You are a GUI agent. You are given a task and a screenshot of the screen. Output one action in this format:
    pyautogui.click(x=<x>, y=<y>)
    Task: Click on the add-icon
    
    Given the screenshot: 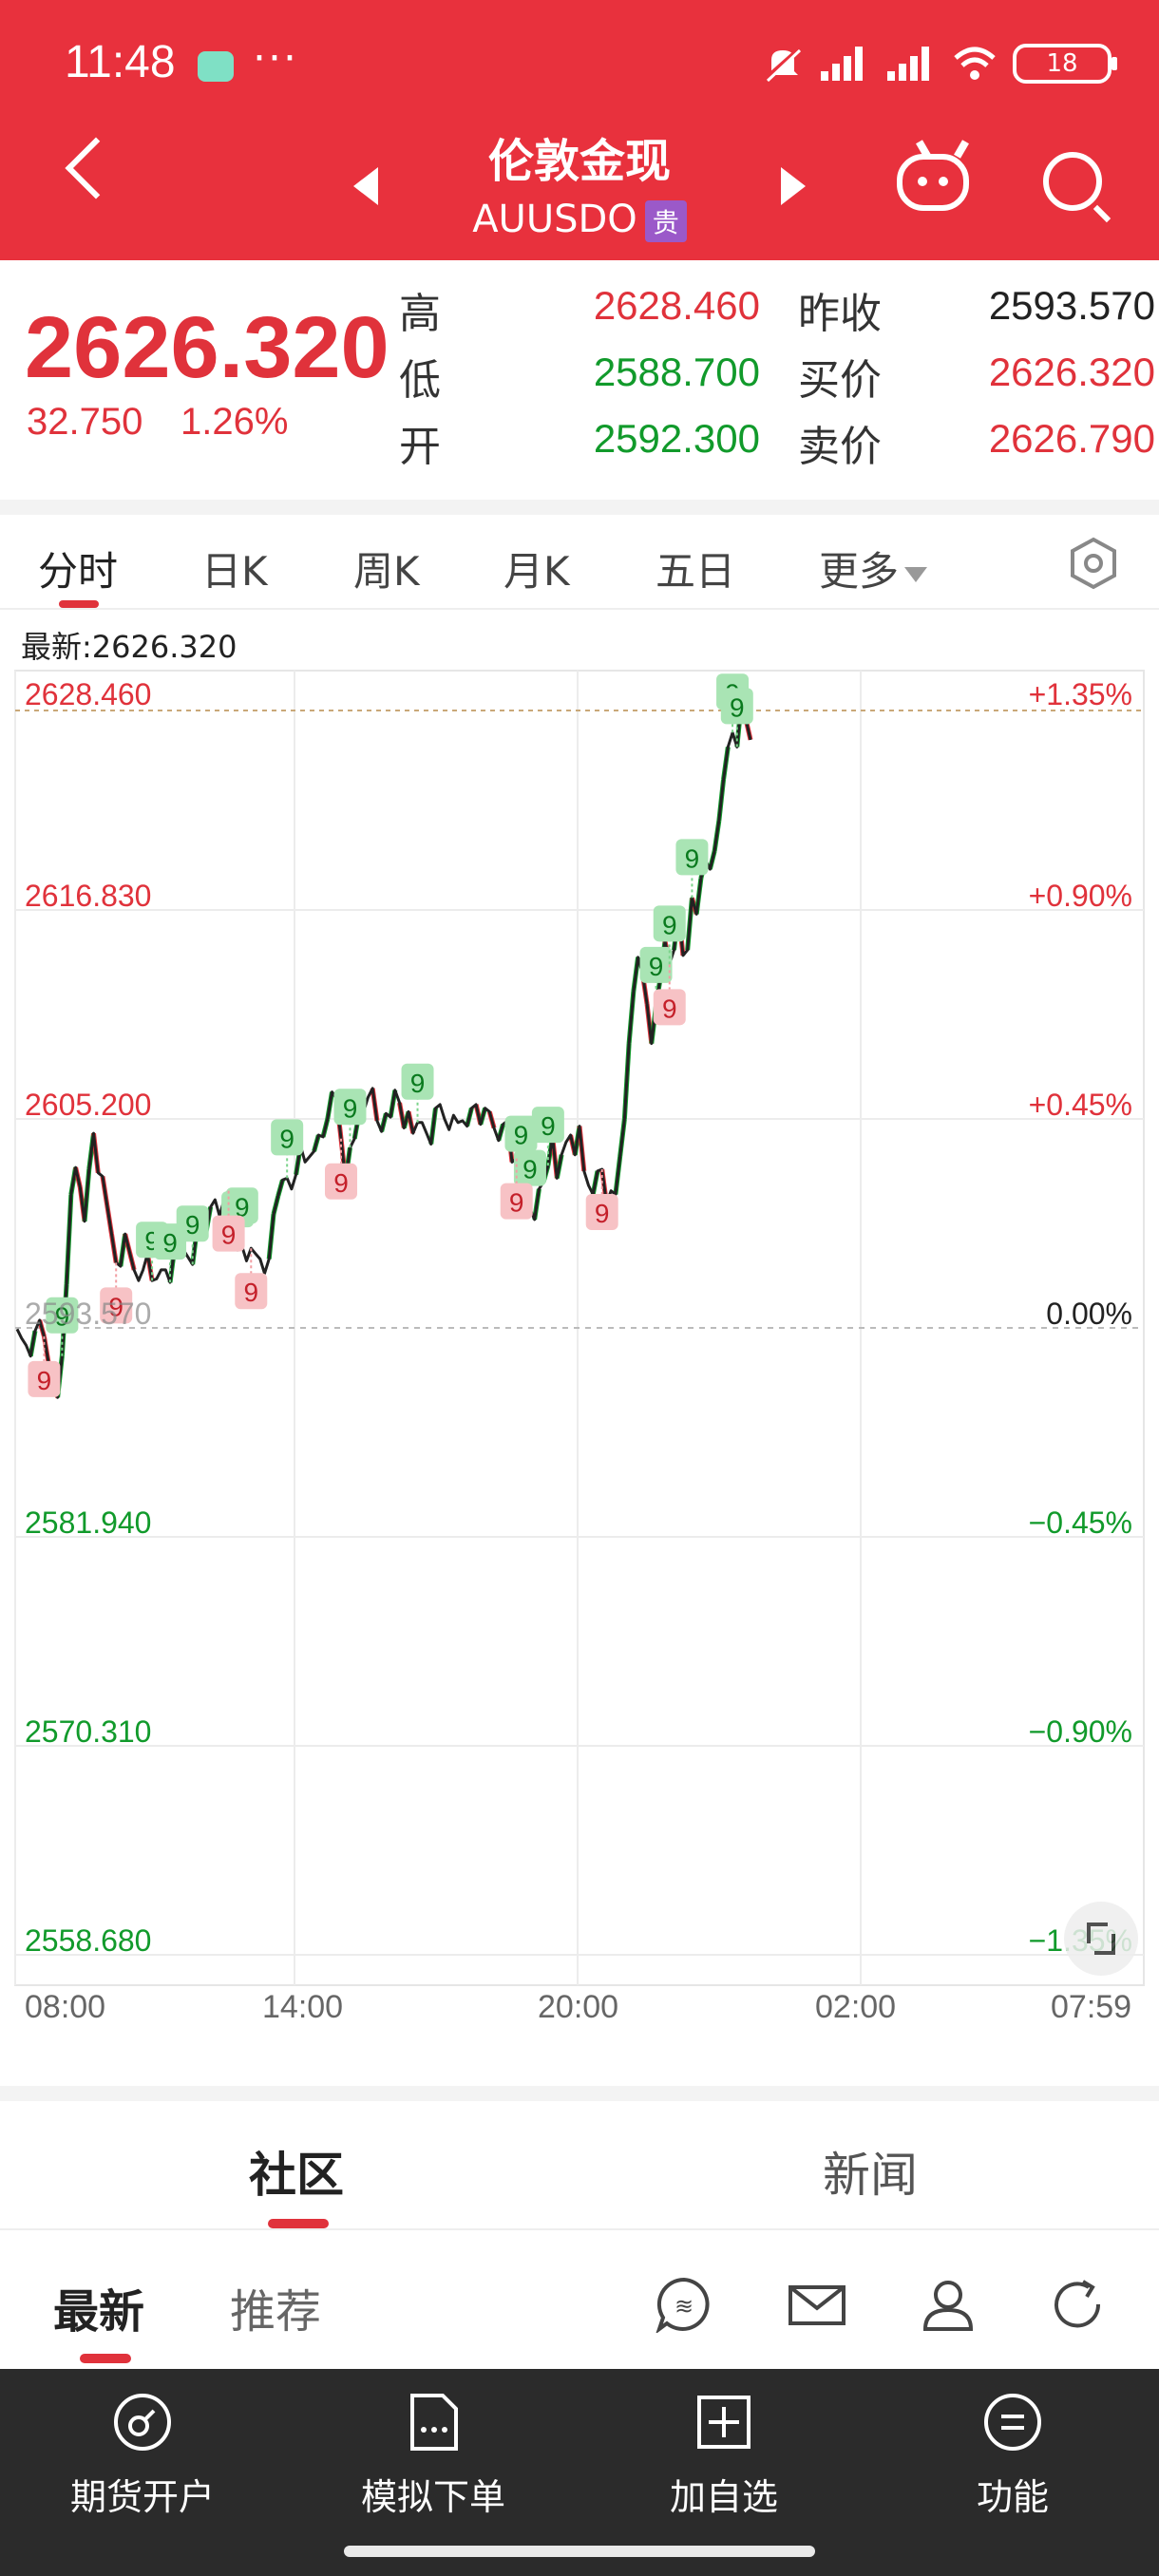 What is the action you would take?
    pyautogui.click(x=723, y=2422)
    